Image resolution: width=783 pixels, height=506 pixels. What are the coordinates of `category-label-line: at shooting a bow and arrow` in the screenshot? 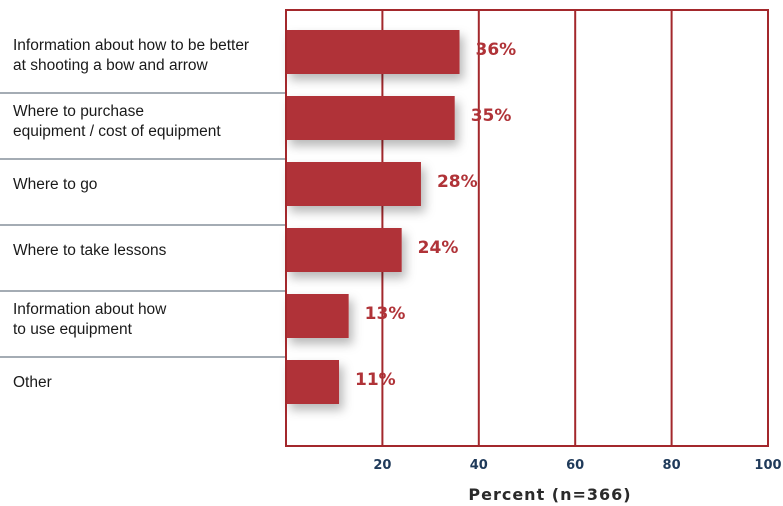 It's located at (111, 65).